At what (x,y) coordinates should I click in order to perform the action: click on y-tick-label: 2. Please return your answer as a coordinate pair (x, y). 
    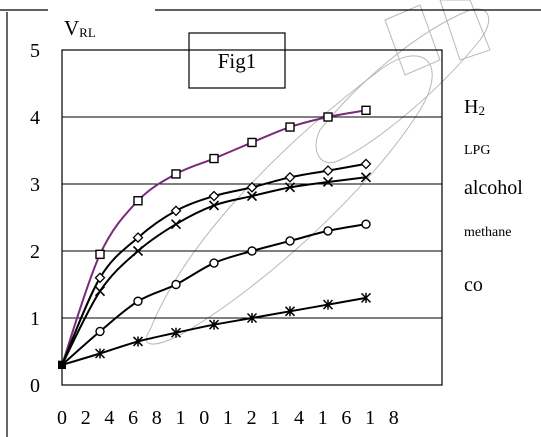
    Looking at the image, I should click on (35, 252).